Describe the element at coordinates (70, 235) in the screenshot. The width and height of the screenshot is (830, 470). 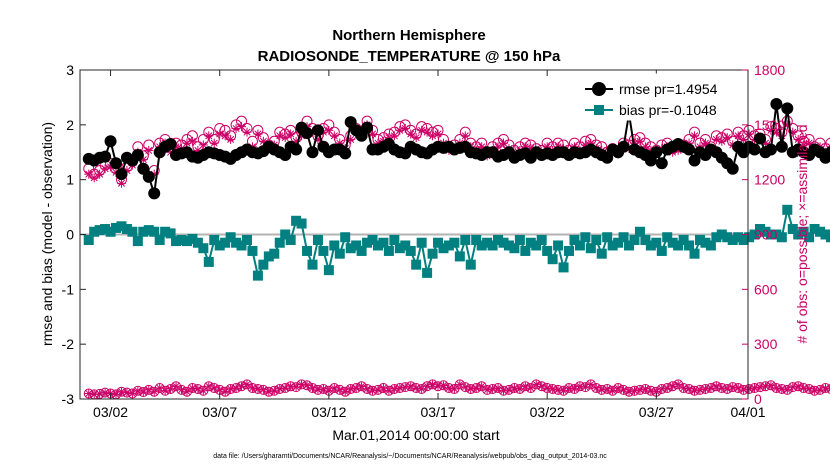
I see `y-tick-label-left: 0` at that location.